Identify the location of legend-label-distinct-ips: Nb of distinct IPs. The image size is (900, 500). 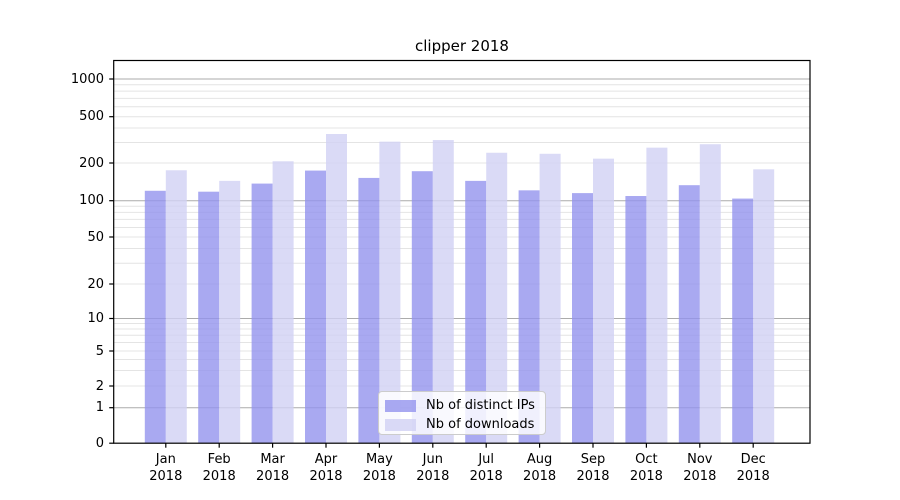
(480, 405).